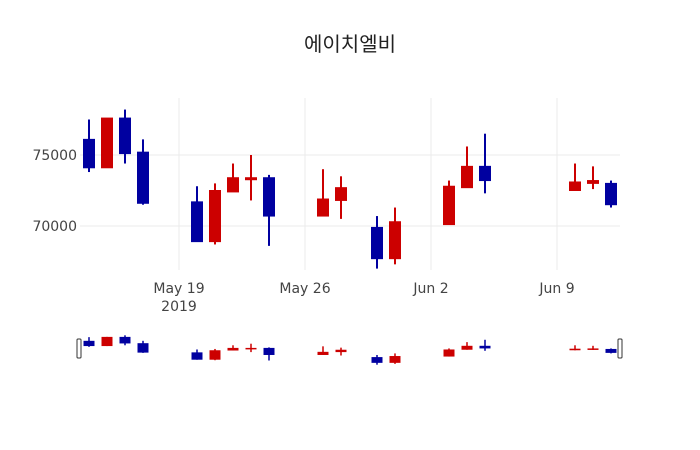  What do you see at coordinates (349, 350) in the screenshot?
I see `range-slider` at bounding box center [349, 350].